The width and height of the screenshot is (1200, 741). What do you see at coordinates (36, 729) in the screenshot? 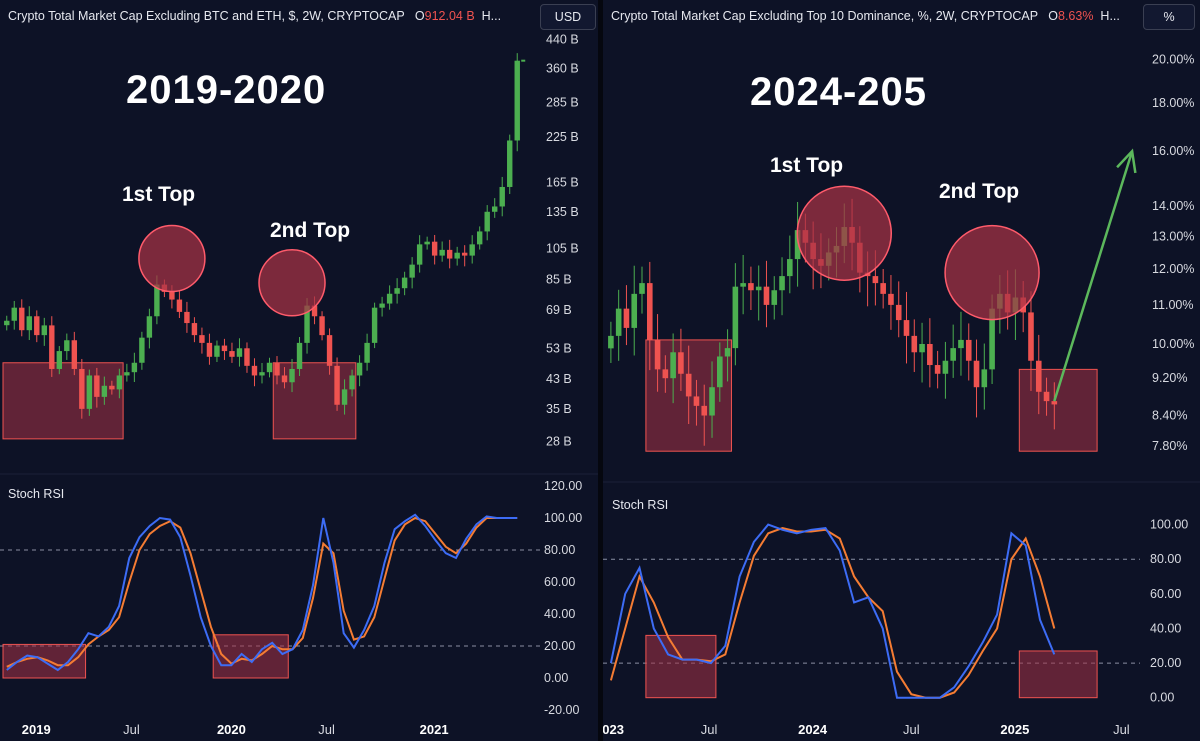
I see `left-x-axis-label: 2019` at bounding box center [36, 729].